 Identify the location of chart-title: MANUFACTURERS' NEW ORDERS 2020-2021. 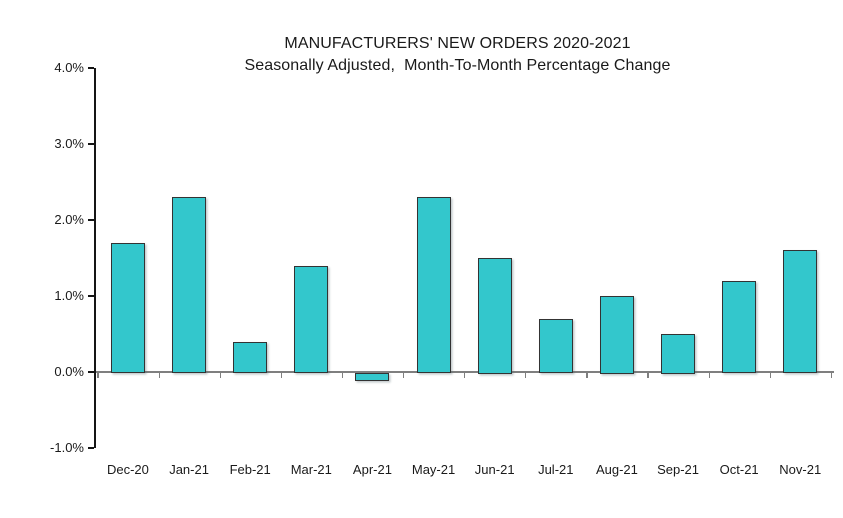
(457, 43).